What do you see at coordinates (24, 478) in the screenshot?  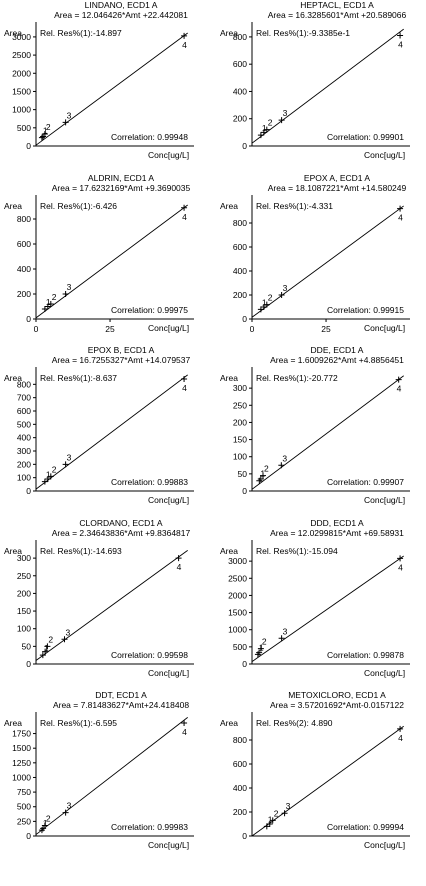 I see `y-tick-label: 100` at bounding box center [24, 478].